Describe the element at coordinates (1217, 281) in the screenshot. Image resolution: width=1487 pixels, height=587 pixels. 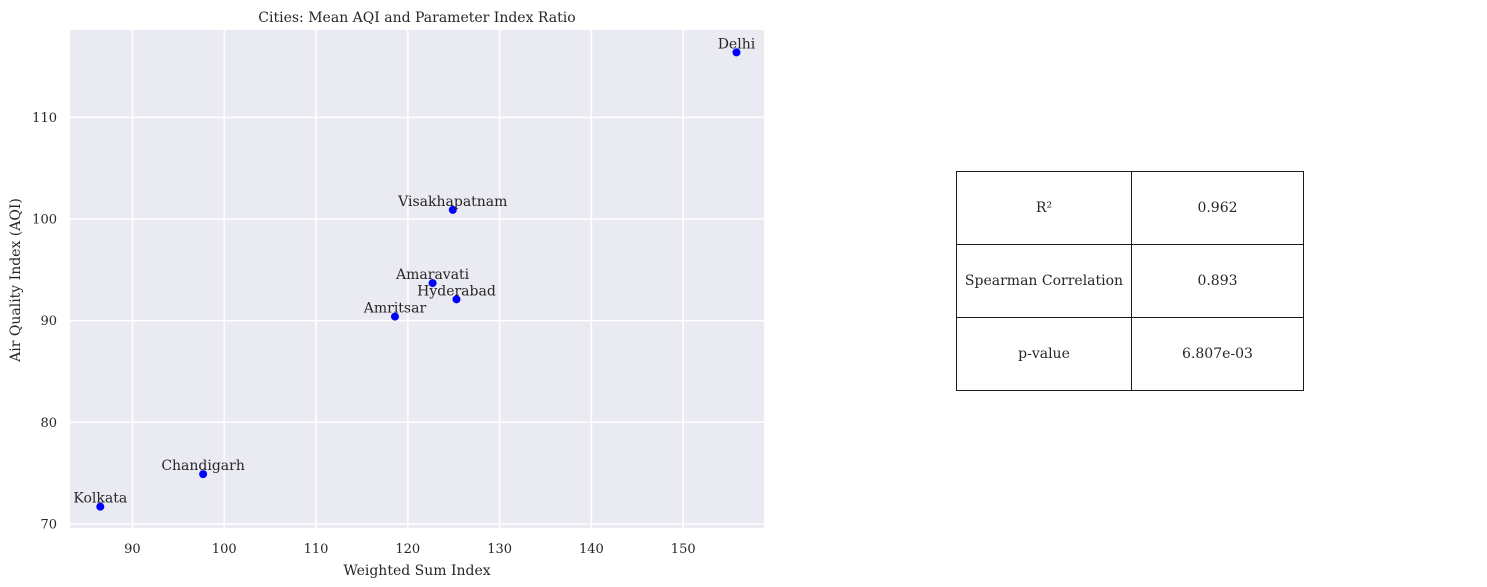
I see `value-cell: 0.893` at that location.